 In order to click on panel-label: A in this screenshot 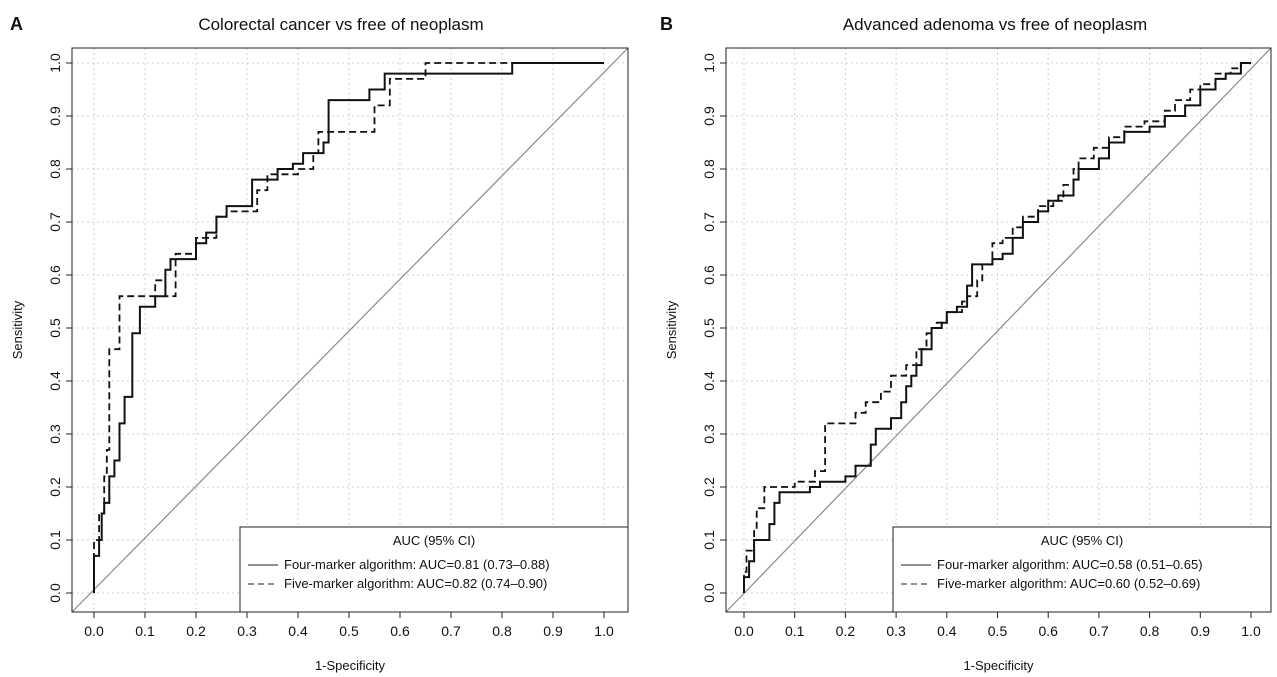, I will do `click(16, 24)`.